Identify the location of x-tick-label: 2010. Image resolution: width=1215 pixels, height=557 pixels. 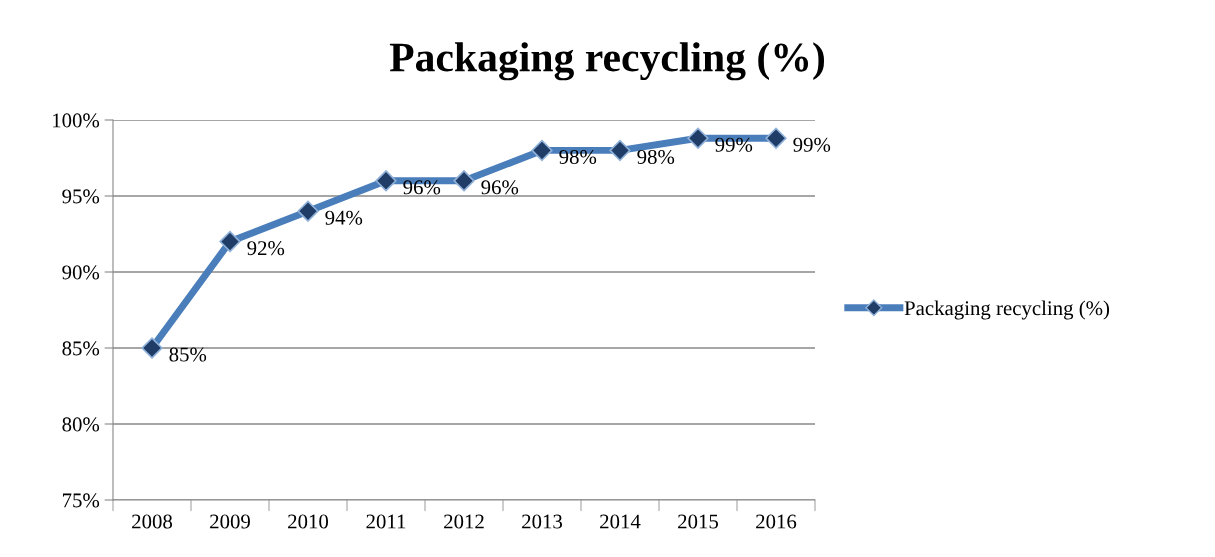
(308, 521).